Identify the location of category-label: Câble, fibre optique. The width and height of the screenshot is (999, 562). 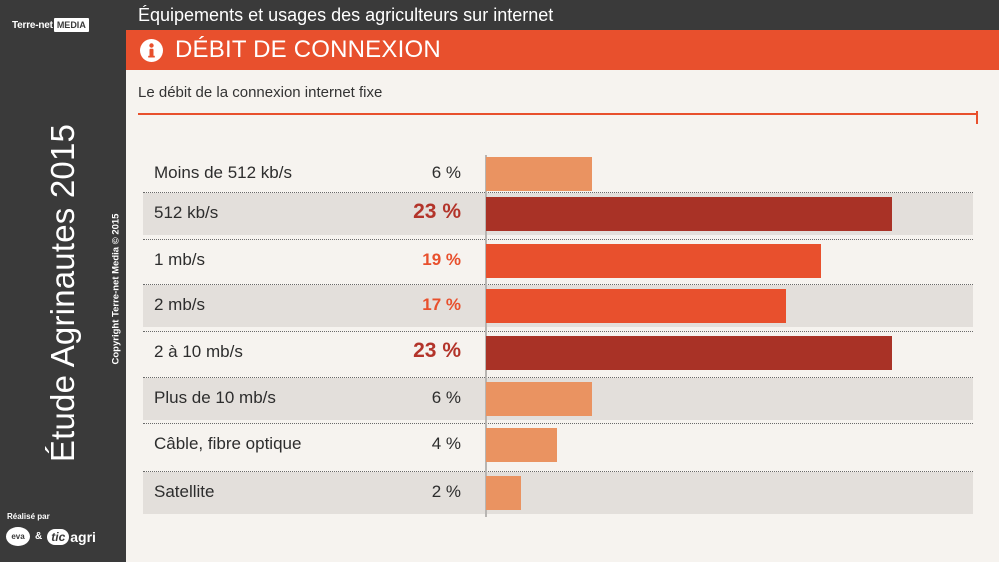
(228, 443).